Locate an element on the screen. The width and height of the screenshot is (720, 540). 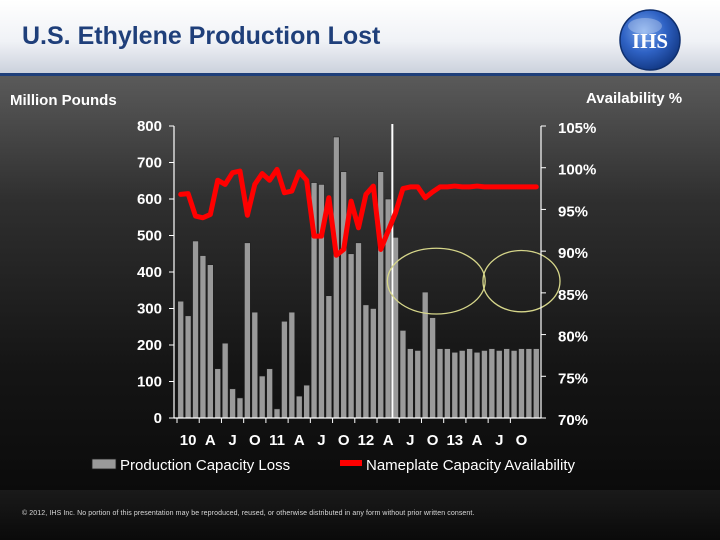
slide-header: U.S. Ethylene Production Lost IHS is located at coordinates (360, 37).